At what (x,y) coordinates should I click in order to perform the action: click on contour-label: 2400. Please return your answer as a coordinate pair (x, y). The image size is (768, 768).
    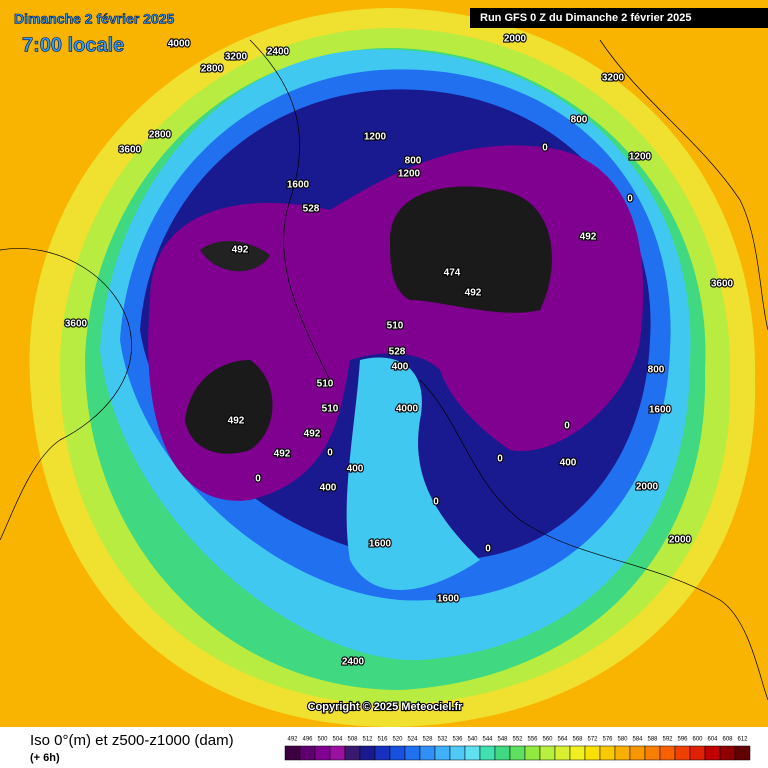
    Looking at the image, I should click on (278, 52).